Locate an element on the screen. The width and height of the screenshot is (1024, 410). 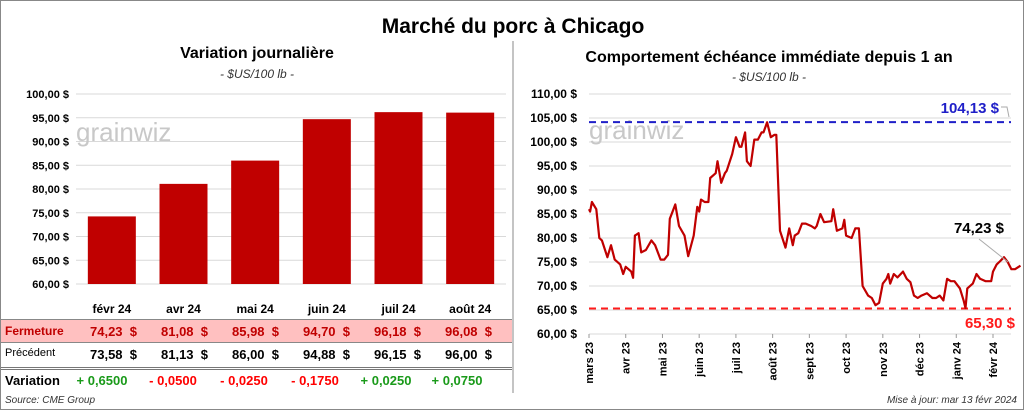
cell-value: 85,98 $ is located at coordinates (255, 331).